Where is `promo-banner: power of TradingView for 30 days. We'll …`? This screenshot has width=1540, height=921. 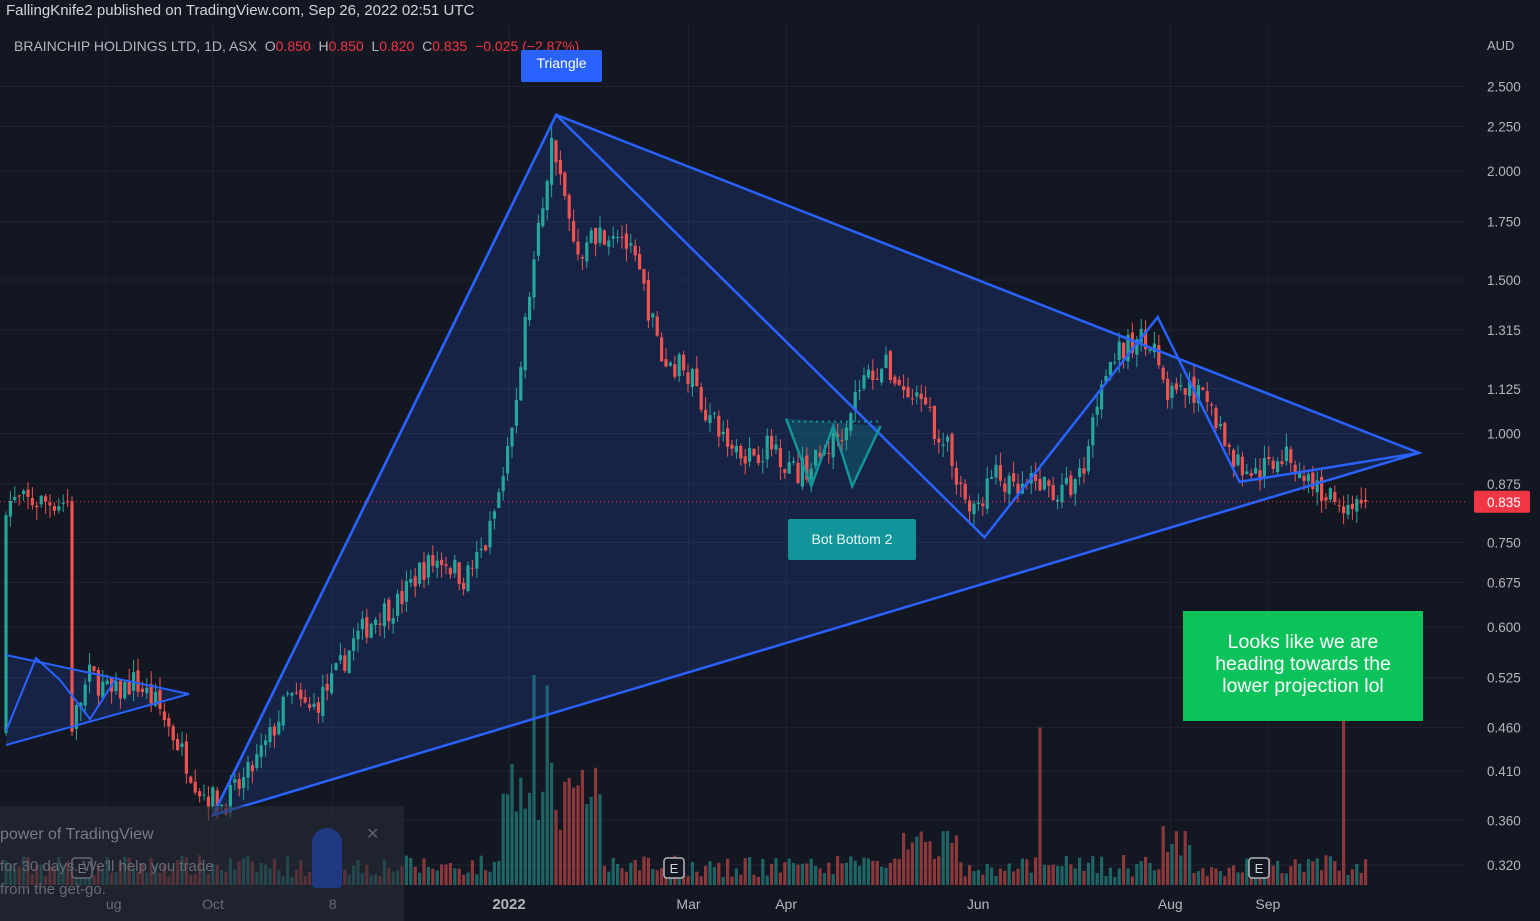 promo-banner: power of TradingView for 30 days. We'll … is located at coordinates (202, 863).